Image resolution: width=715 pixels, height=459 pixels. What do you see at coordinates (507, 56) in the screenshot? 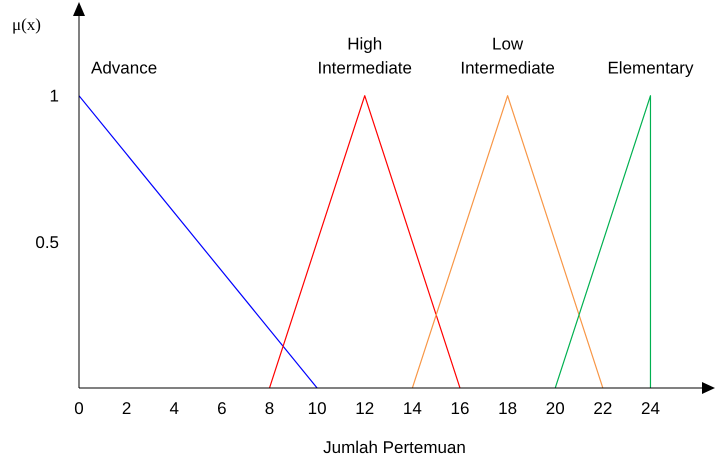
I see `text: Low Intermediate` at bounding box center [507, 56].